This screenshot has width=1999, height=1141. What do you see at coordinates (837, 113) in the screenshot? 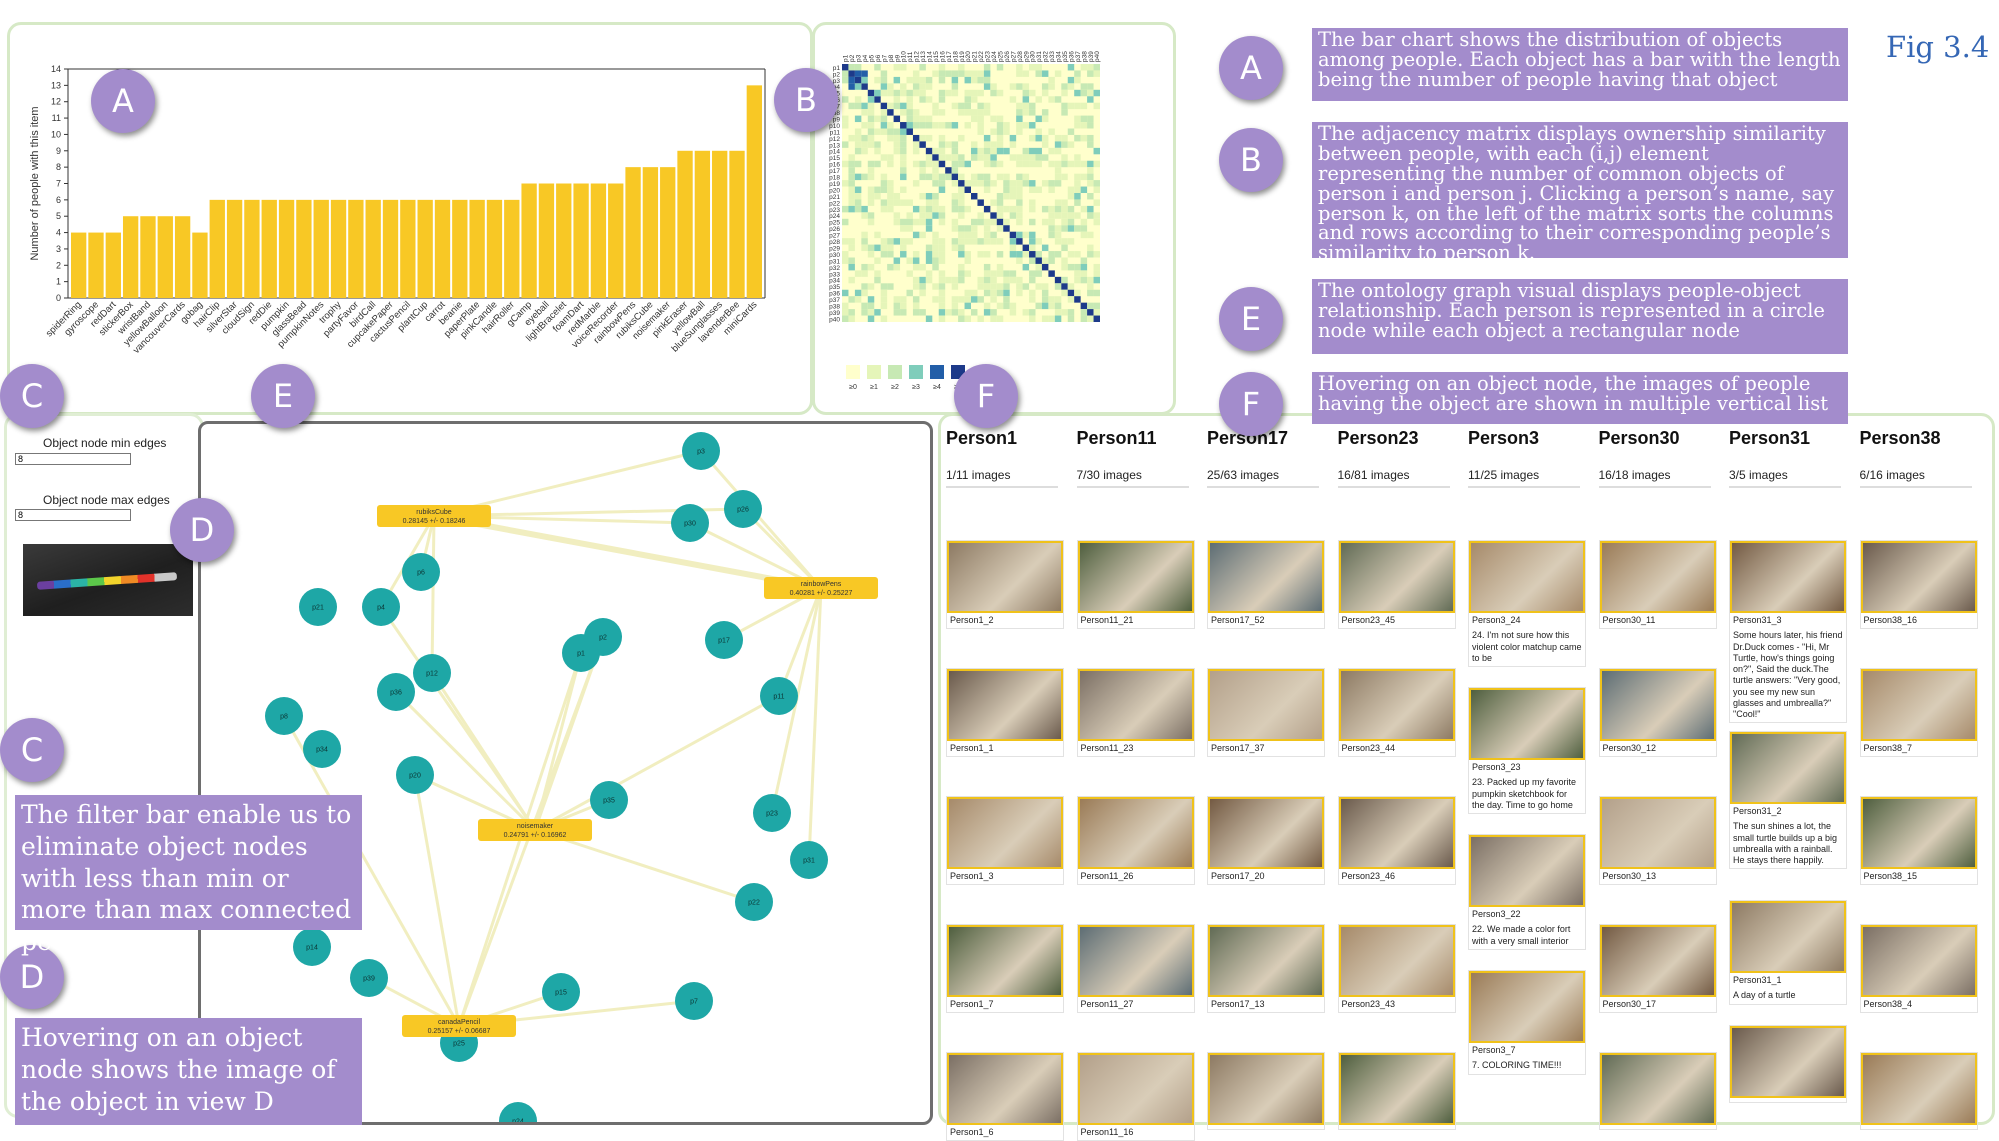
I see `matrix-row-label: p8` at bounding box center [837, 113].